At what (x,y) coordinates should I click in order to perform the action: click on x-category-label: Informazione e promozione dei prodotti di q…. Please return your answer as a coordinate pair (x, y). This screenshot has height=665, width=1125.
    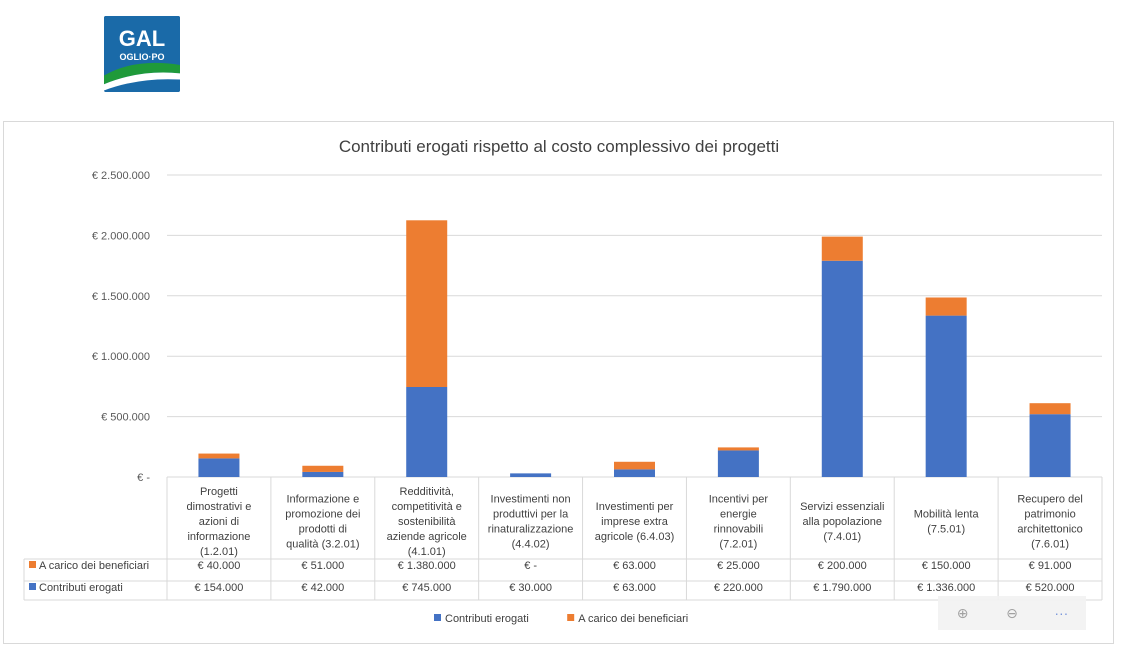
    Looking at the image, I should click on (322, 522).